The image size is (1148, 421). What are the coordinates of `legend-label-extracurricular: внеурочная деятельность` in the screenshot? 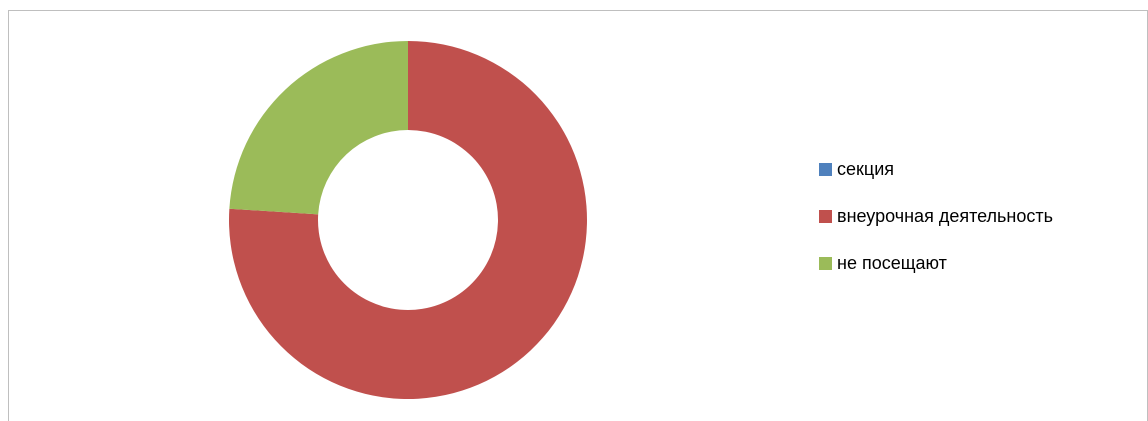 It's located at (945, 216).